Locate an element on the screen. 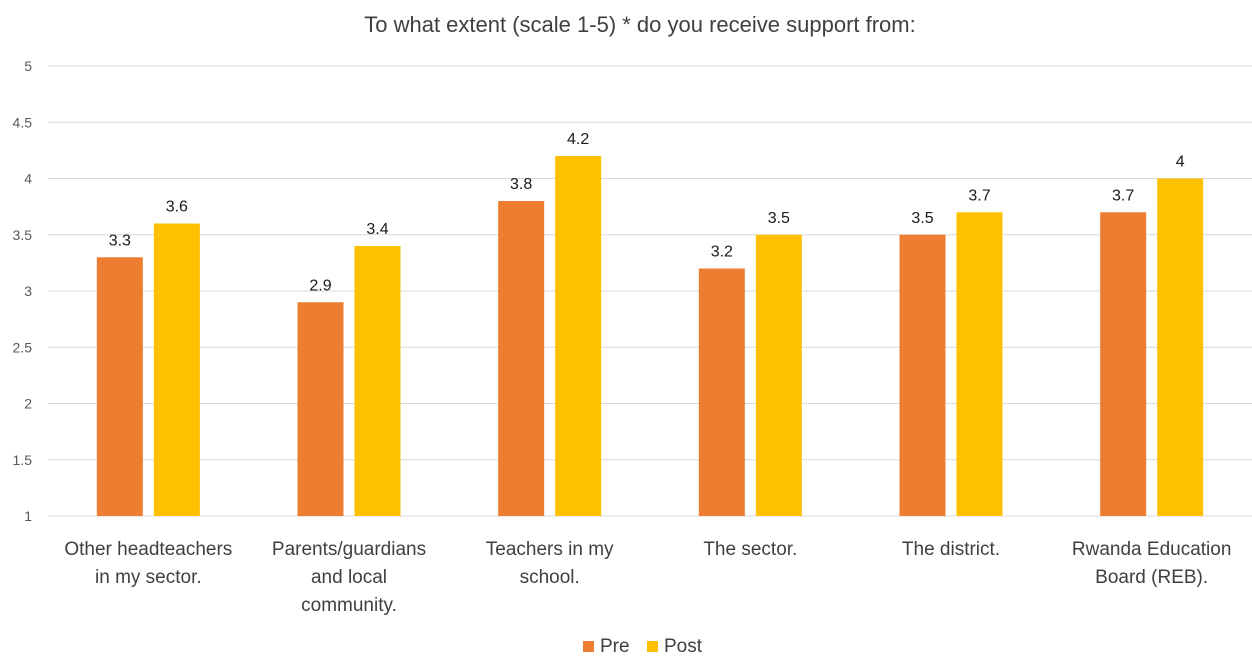  data-label: 3.8 is located at coordinates (521, 184).